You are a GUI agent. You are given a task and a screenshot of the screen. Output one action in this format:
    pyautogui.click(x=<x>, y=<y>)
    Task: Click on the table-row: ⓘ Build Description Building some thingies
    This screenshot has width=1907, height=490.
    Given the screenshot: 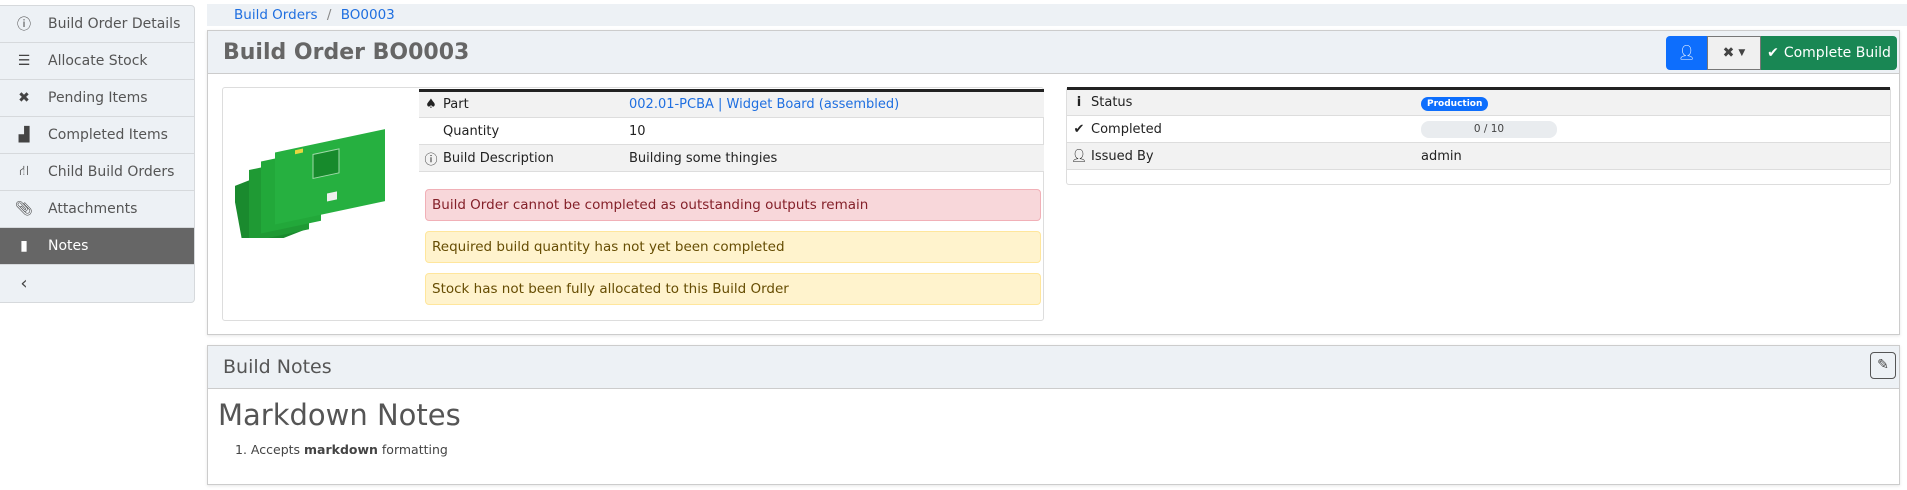 What is the action you would take?
    pyautogui.click(x=731, y=158)
    